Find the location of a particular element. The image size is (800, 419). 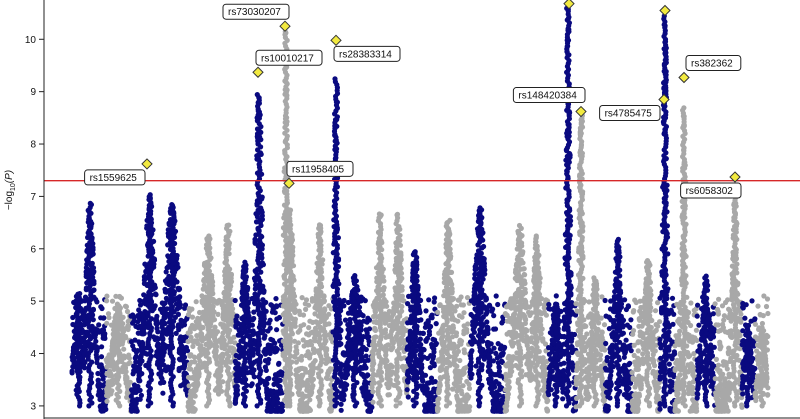

chromosome-10-points is located at coordinates (453, 315).